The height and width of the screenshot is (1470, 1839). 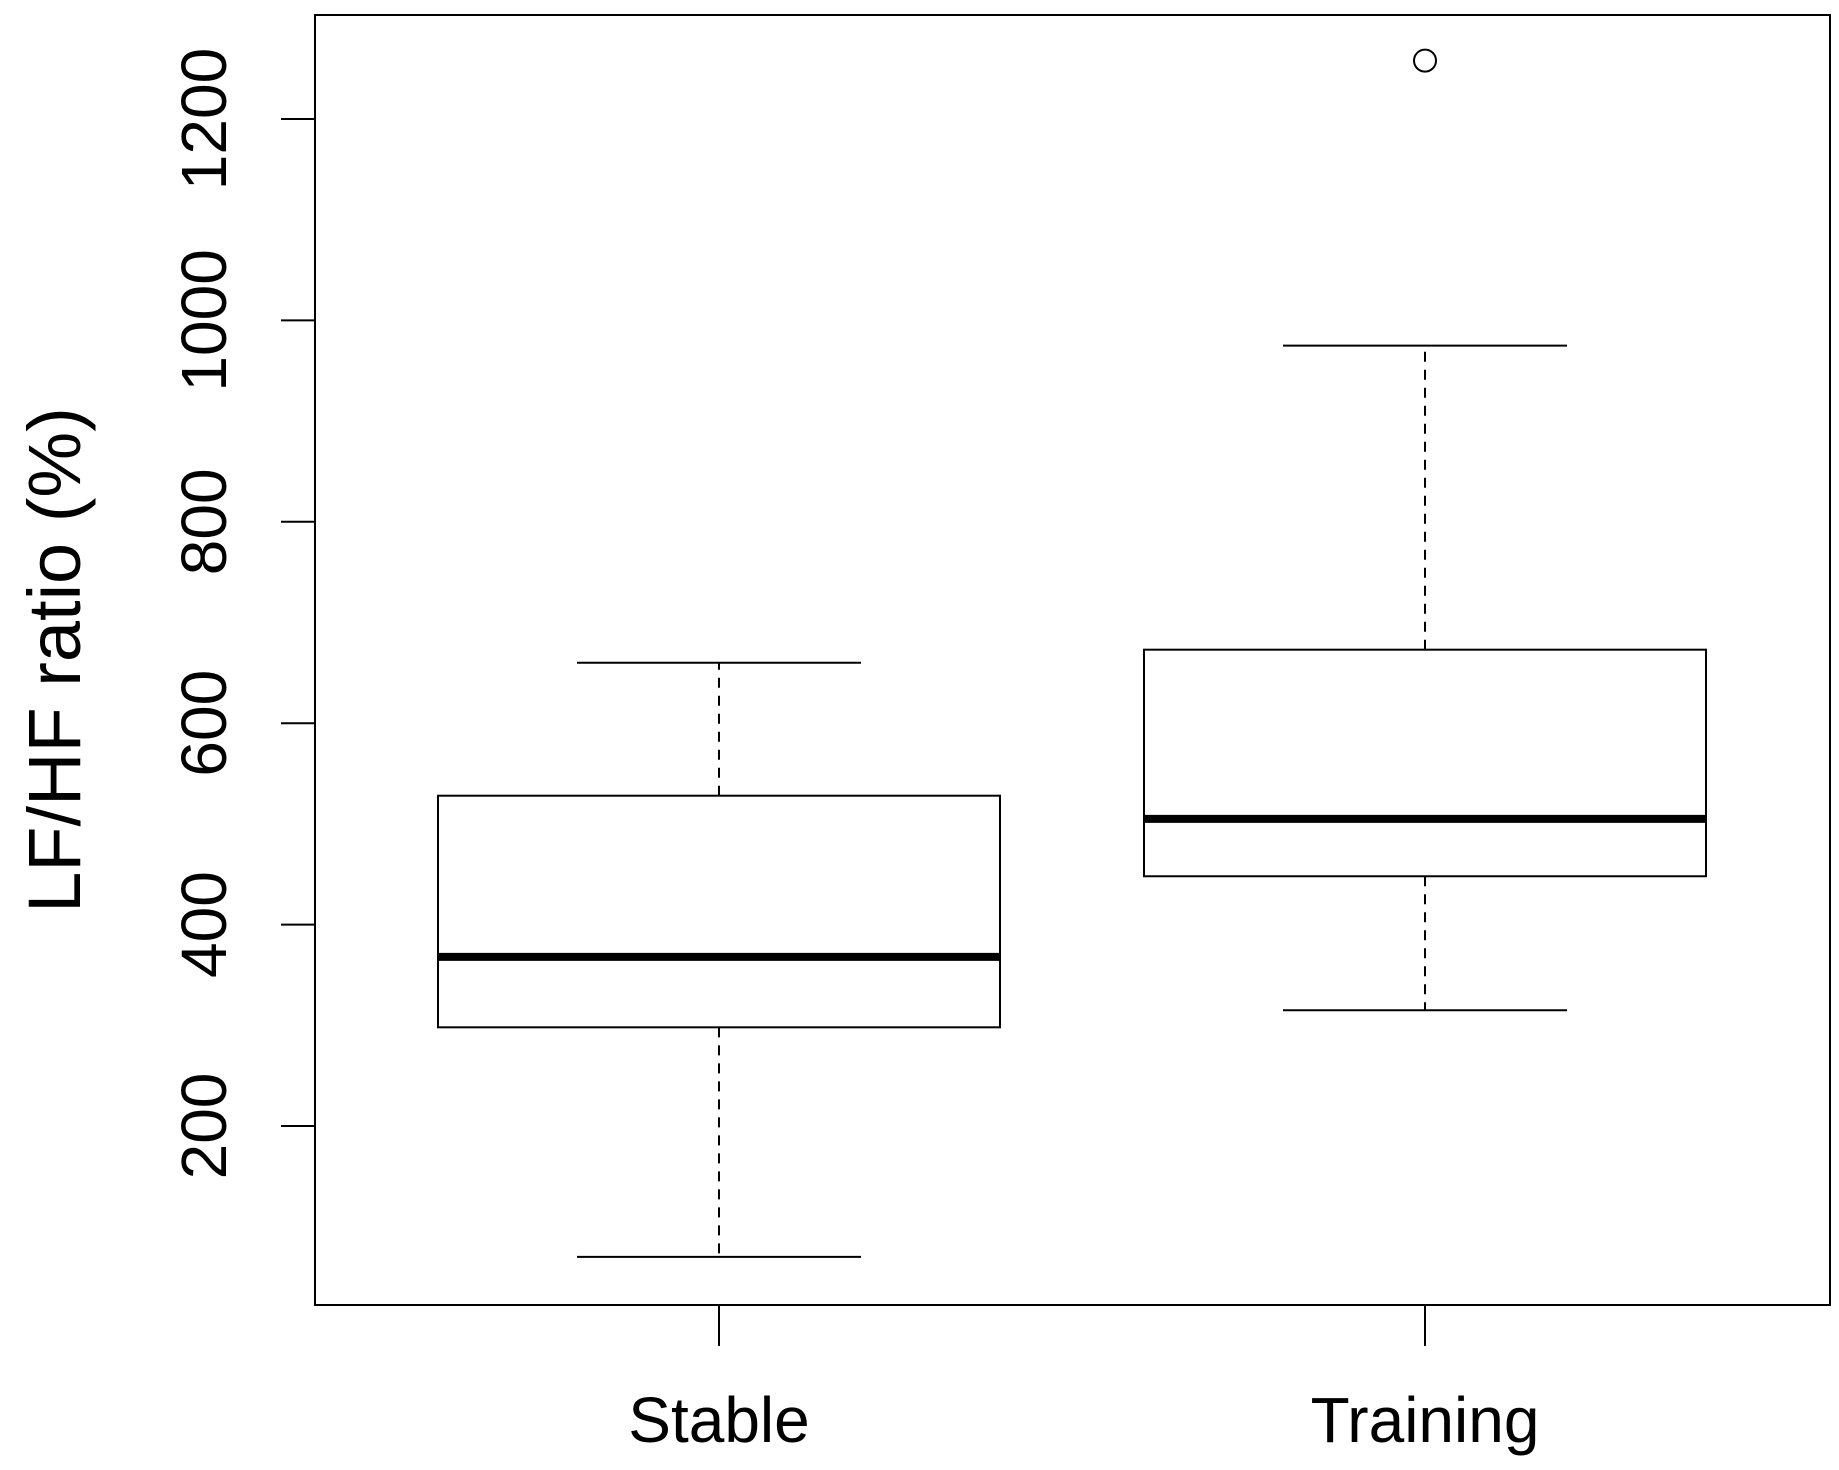 What do you see at coordinates (54, 660) in the screenshot?
I see `y-axis-label: LF/HF ratio (%)` at bounding box center [54, 660].